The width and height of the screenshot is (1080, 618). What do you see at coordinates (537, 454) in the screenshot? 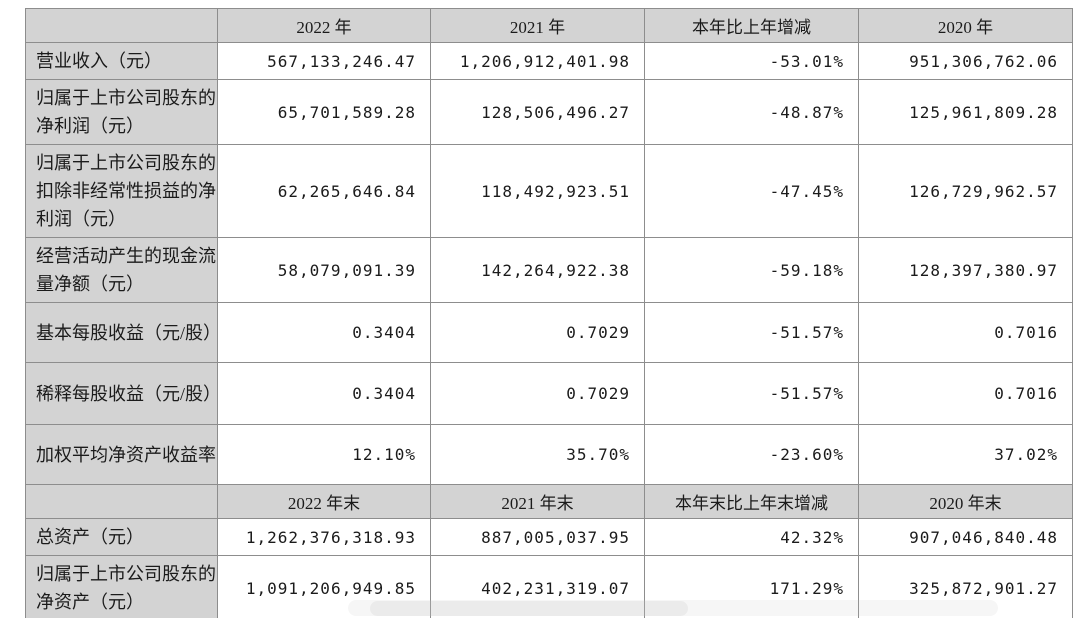
I see `value-cell: 35.70%` at bounding box center [537, 454].